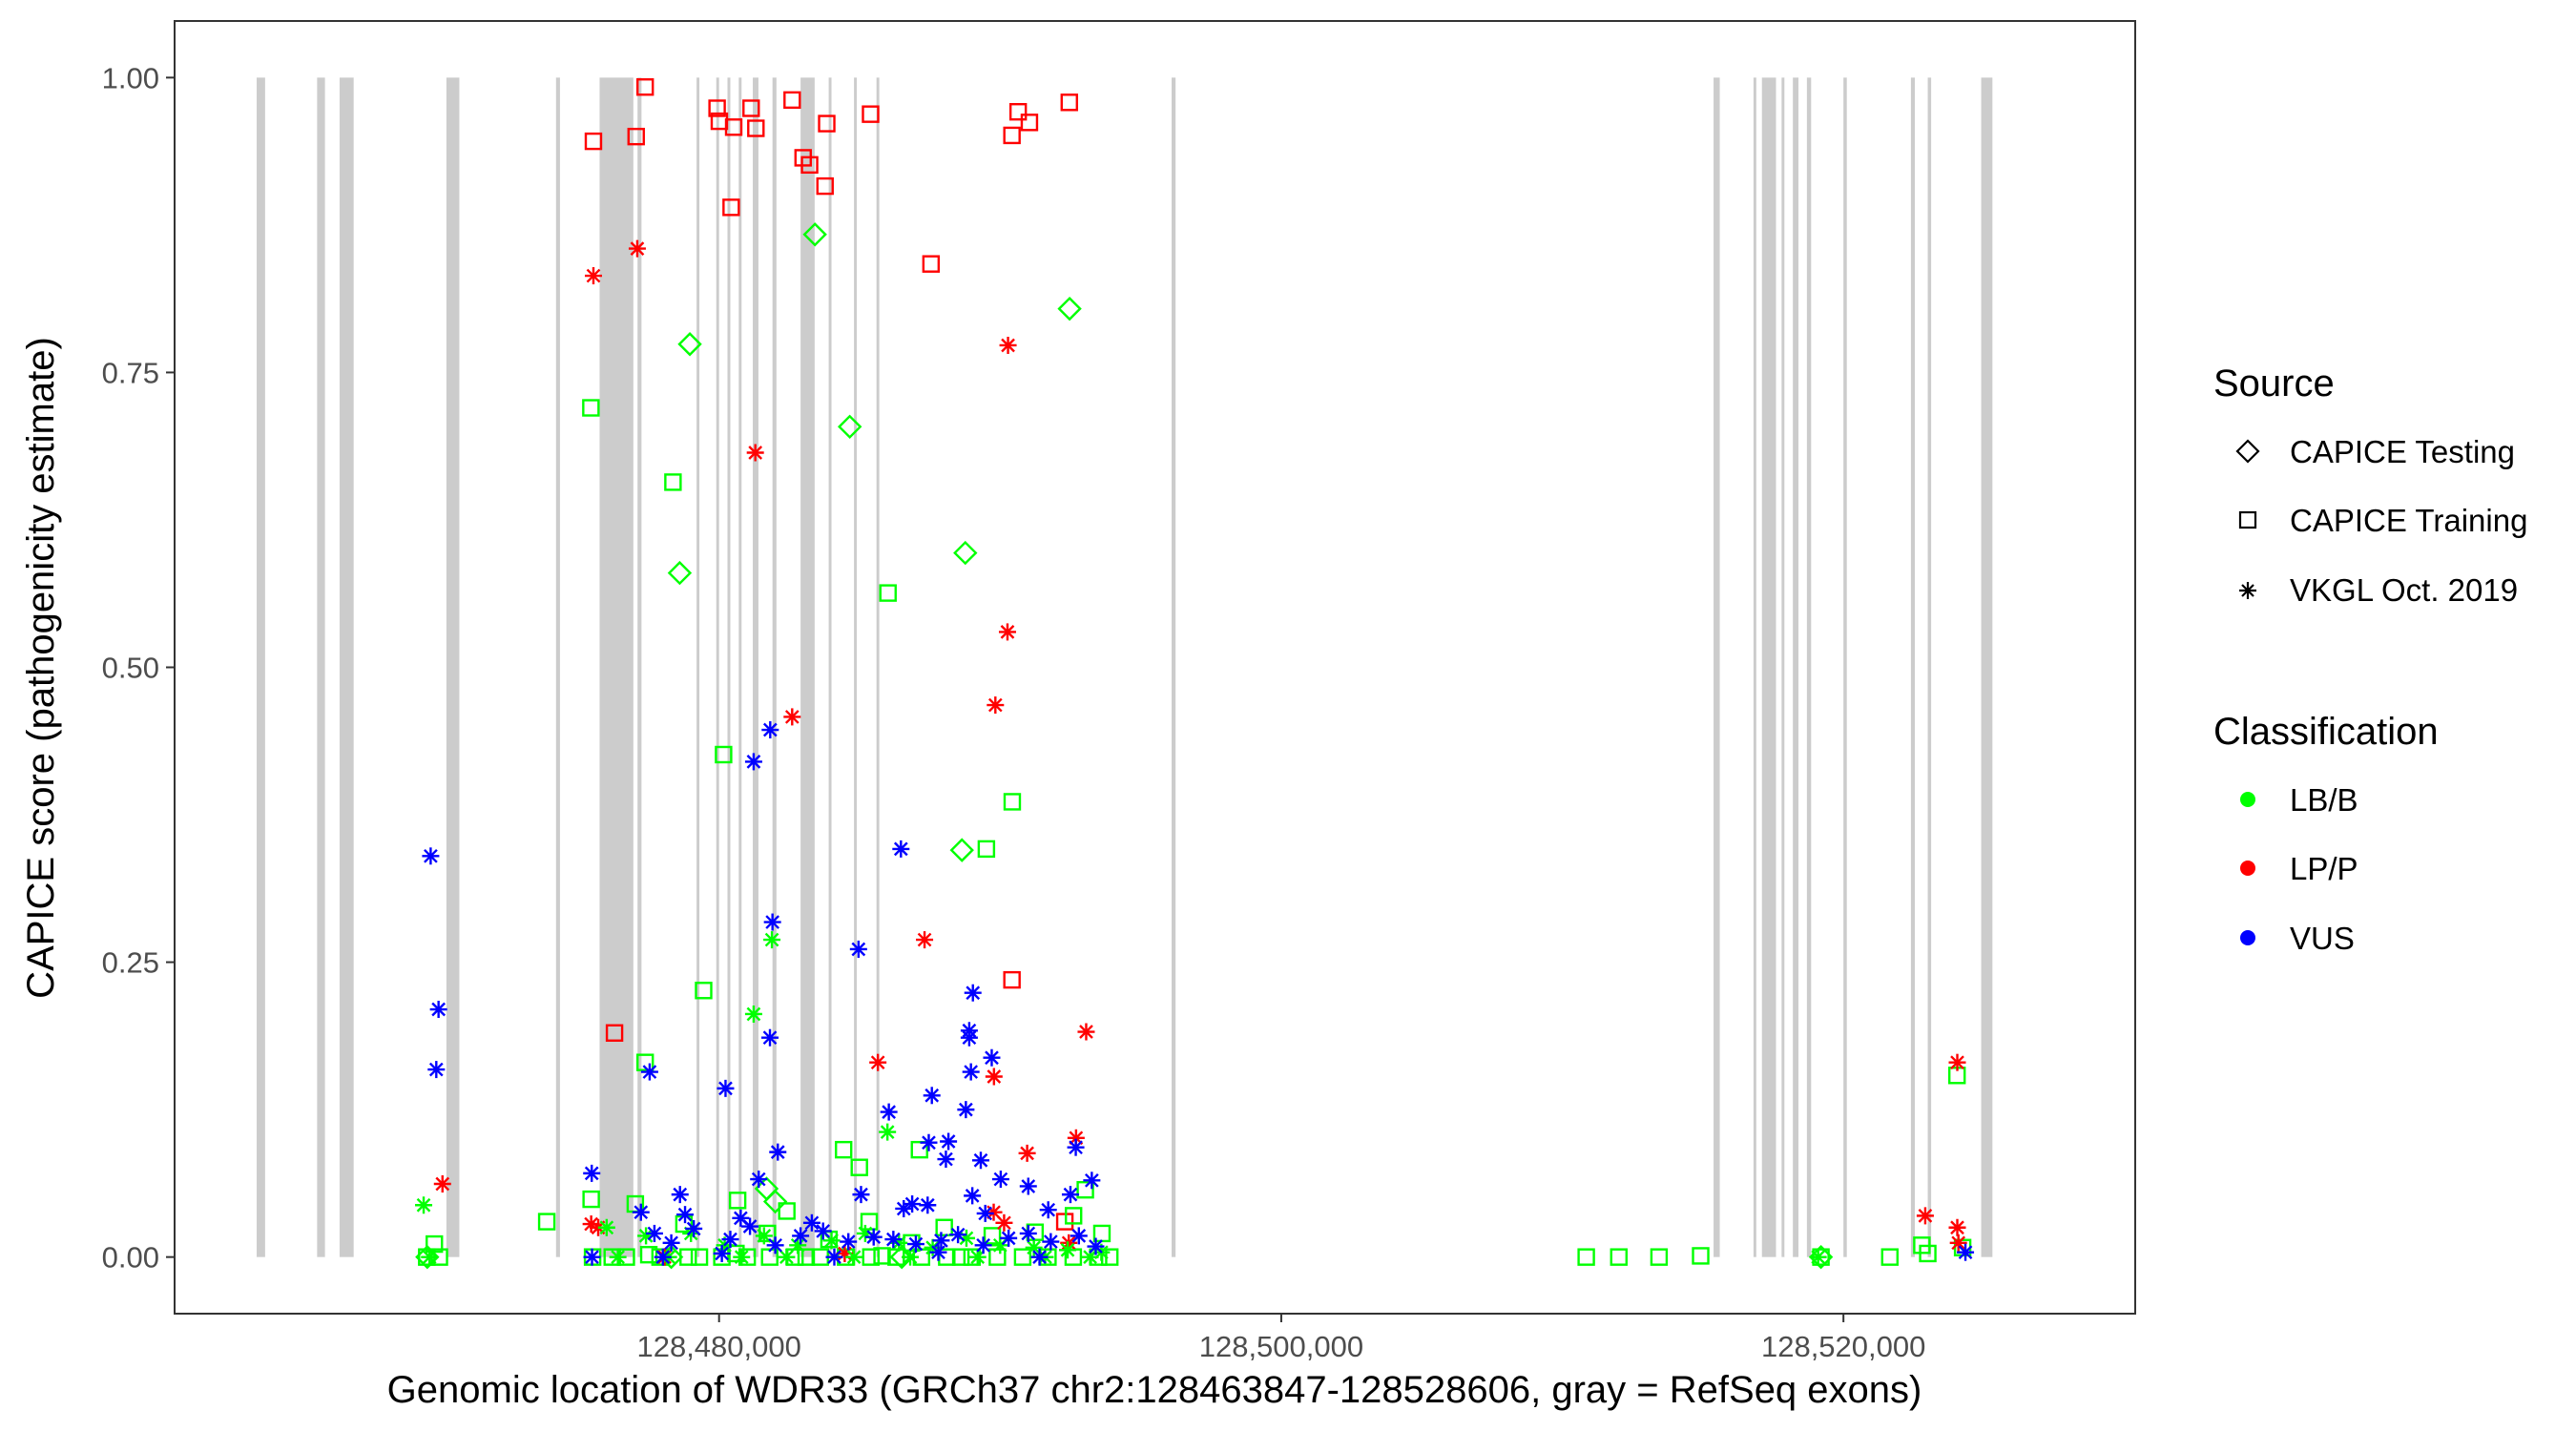 This screenshot has height=1431, width=2576. What do you see at coordinates (2324, 800) in the screenshot?
I see `legend-item-lbb: LB/B` at bounding box center [2324, 800].